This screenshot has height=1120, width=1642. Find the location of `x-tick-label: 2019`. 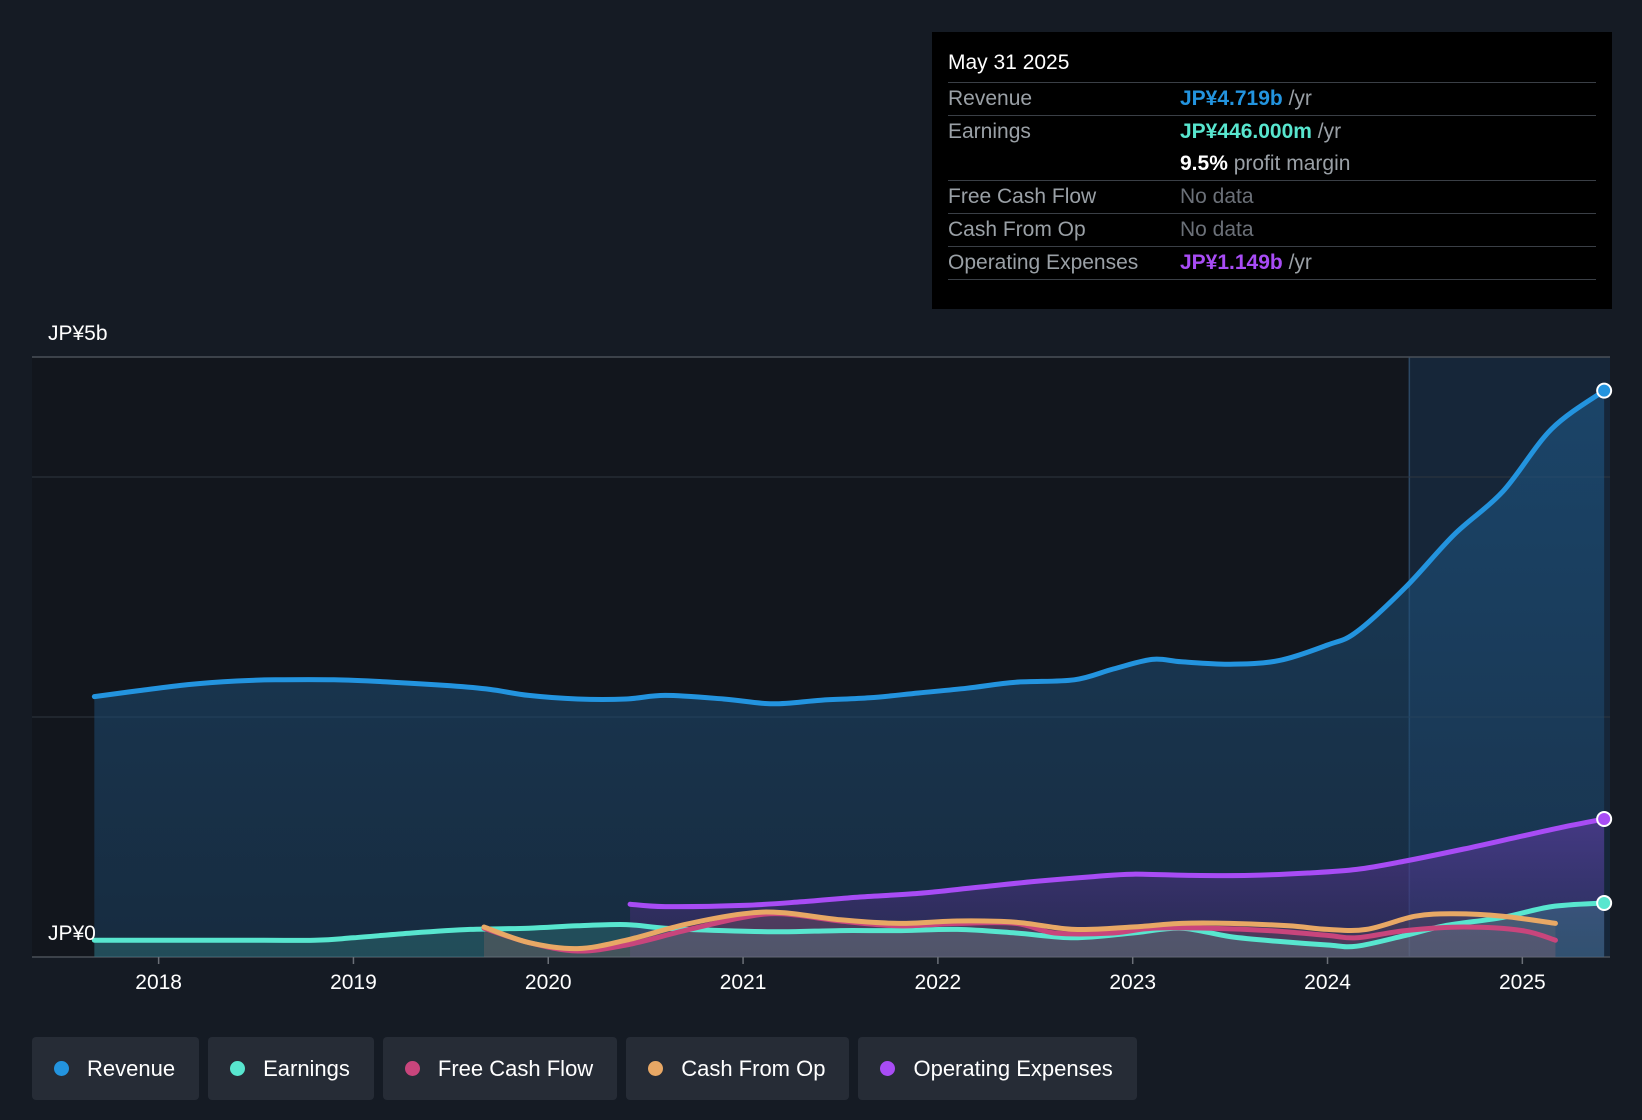

x-tick-label: 2019 is located at coordinates (353, 982).